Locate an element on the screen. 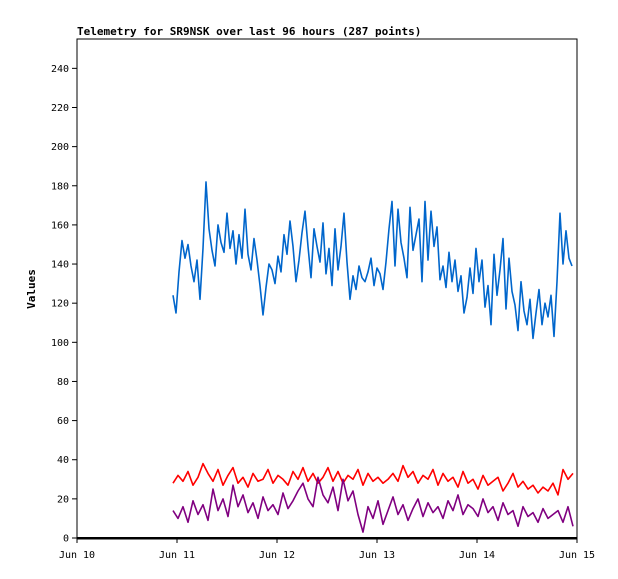 The width and height of the screenshot is (618, 579). y-tick-label: 100 is located at coordinates (60, 343).